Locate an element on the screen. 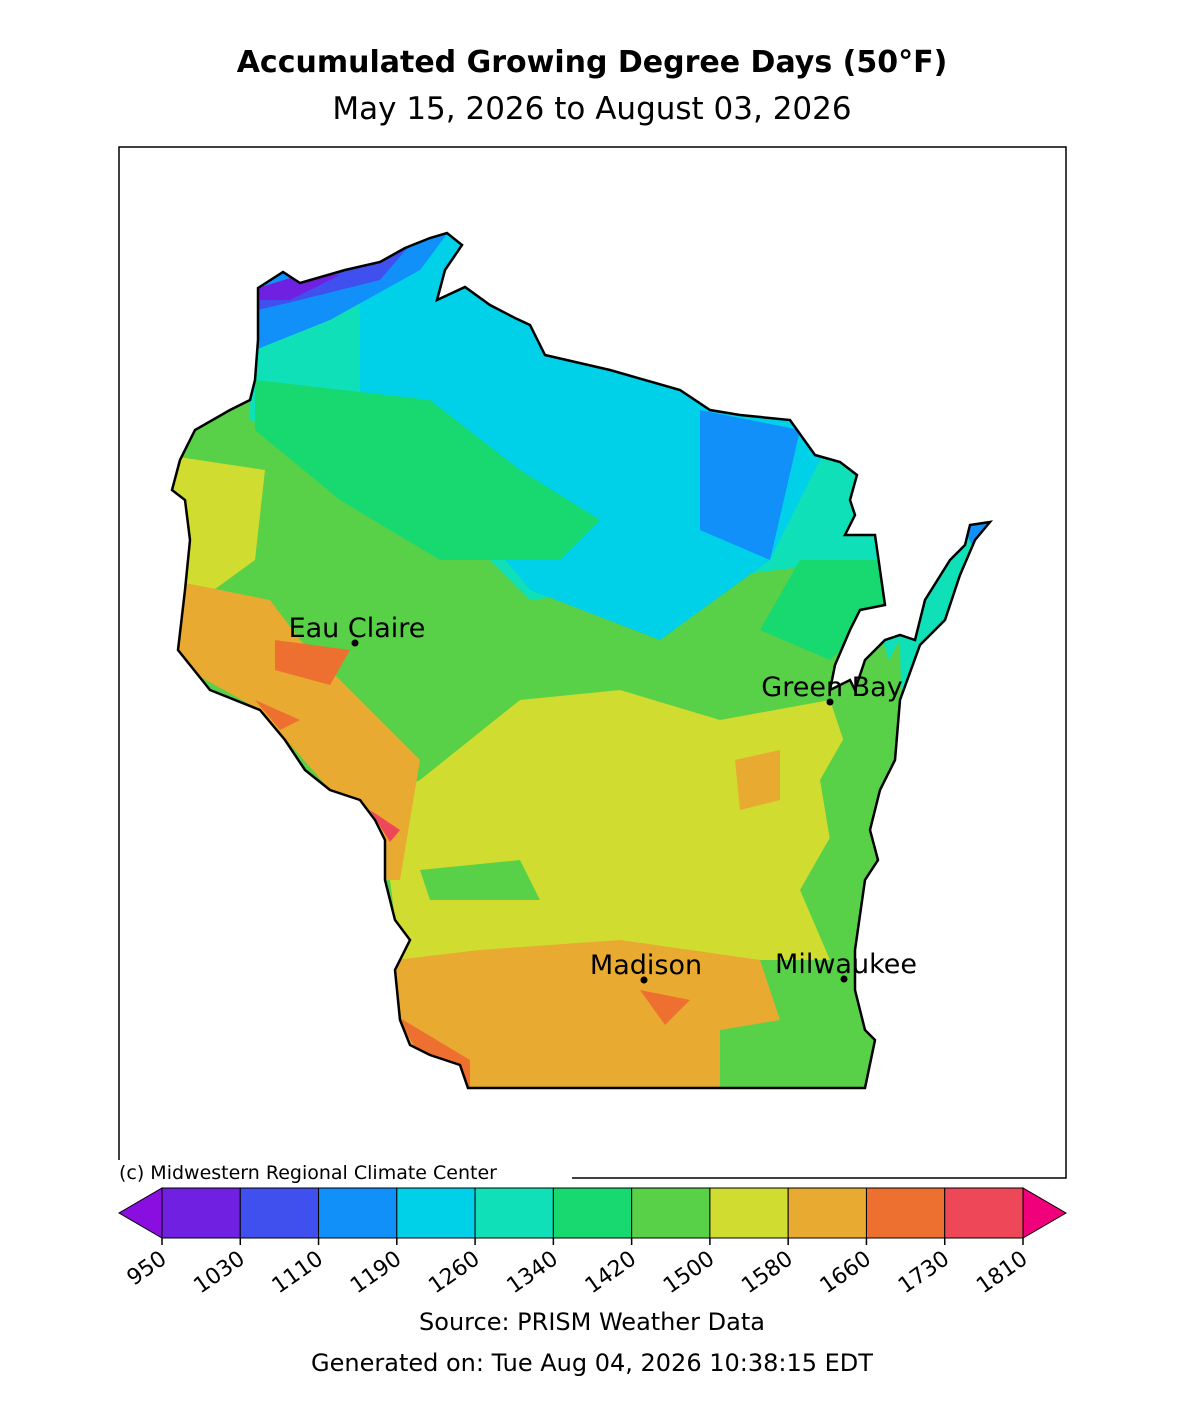 The height and width of the screenshot is (1404, 1184). city-label: Milwaukee is located at coordinates (846, 964).